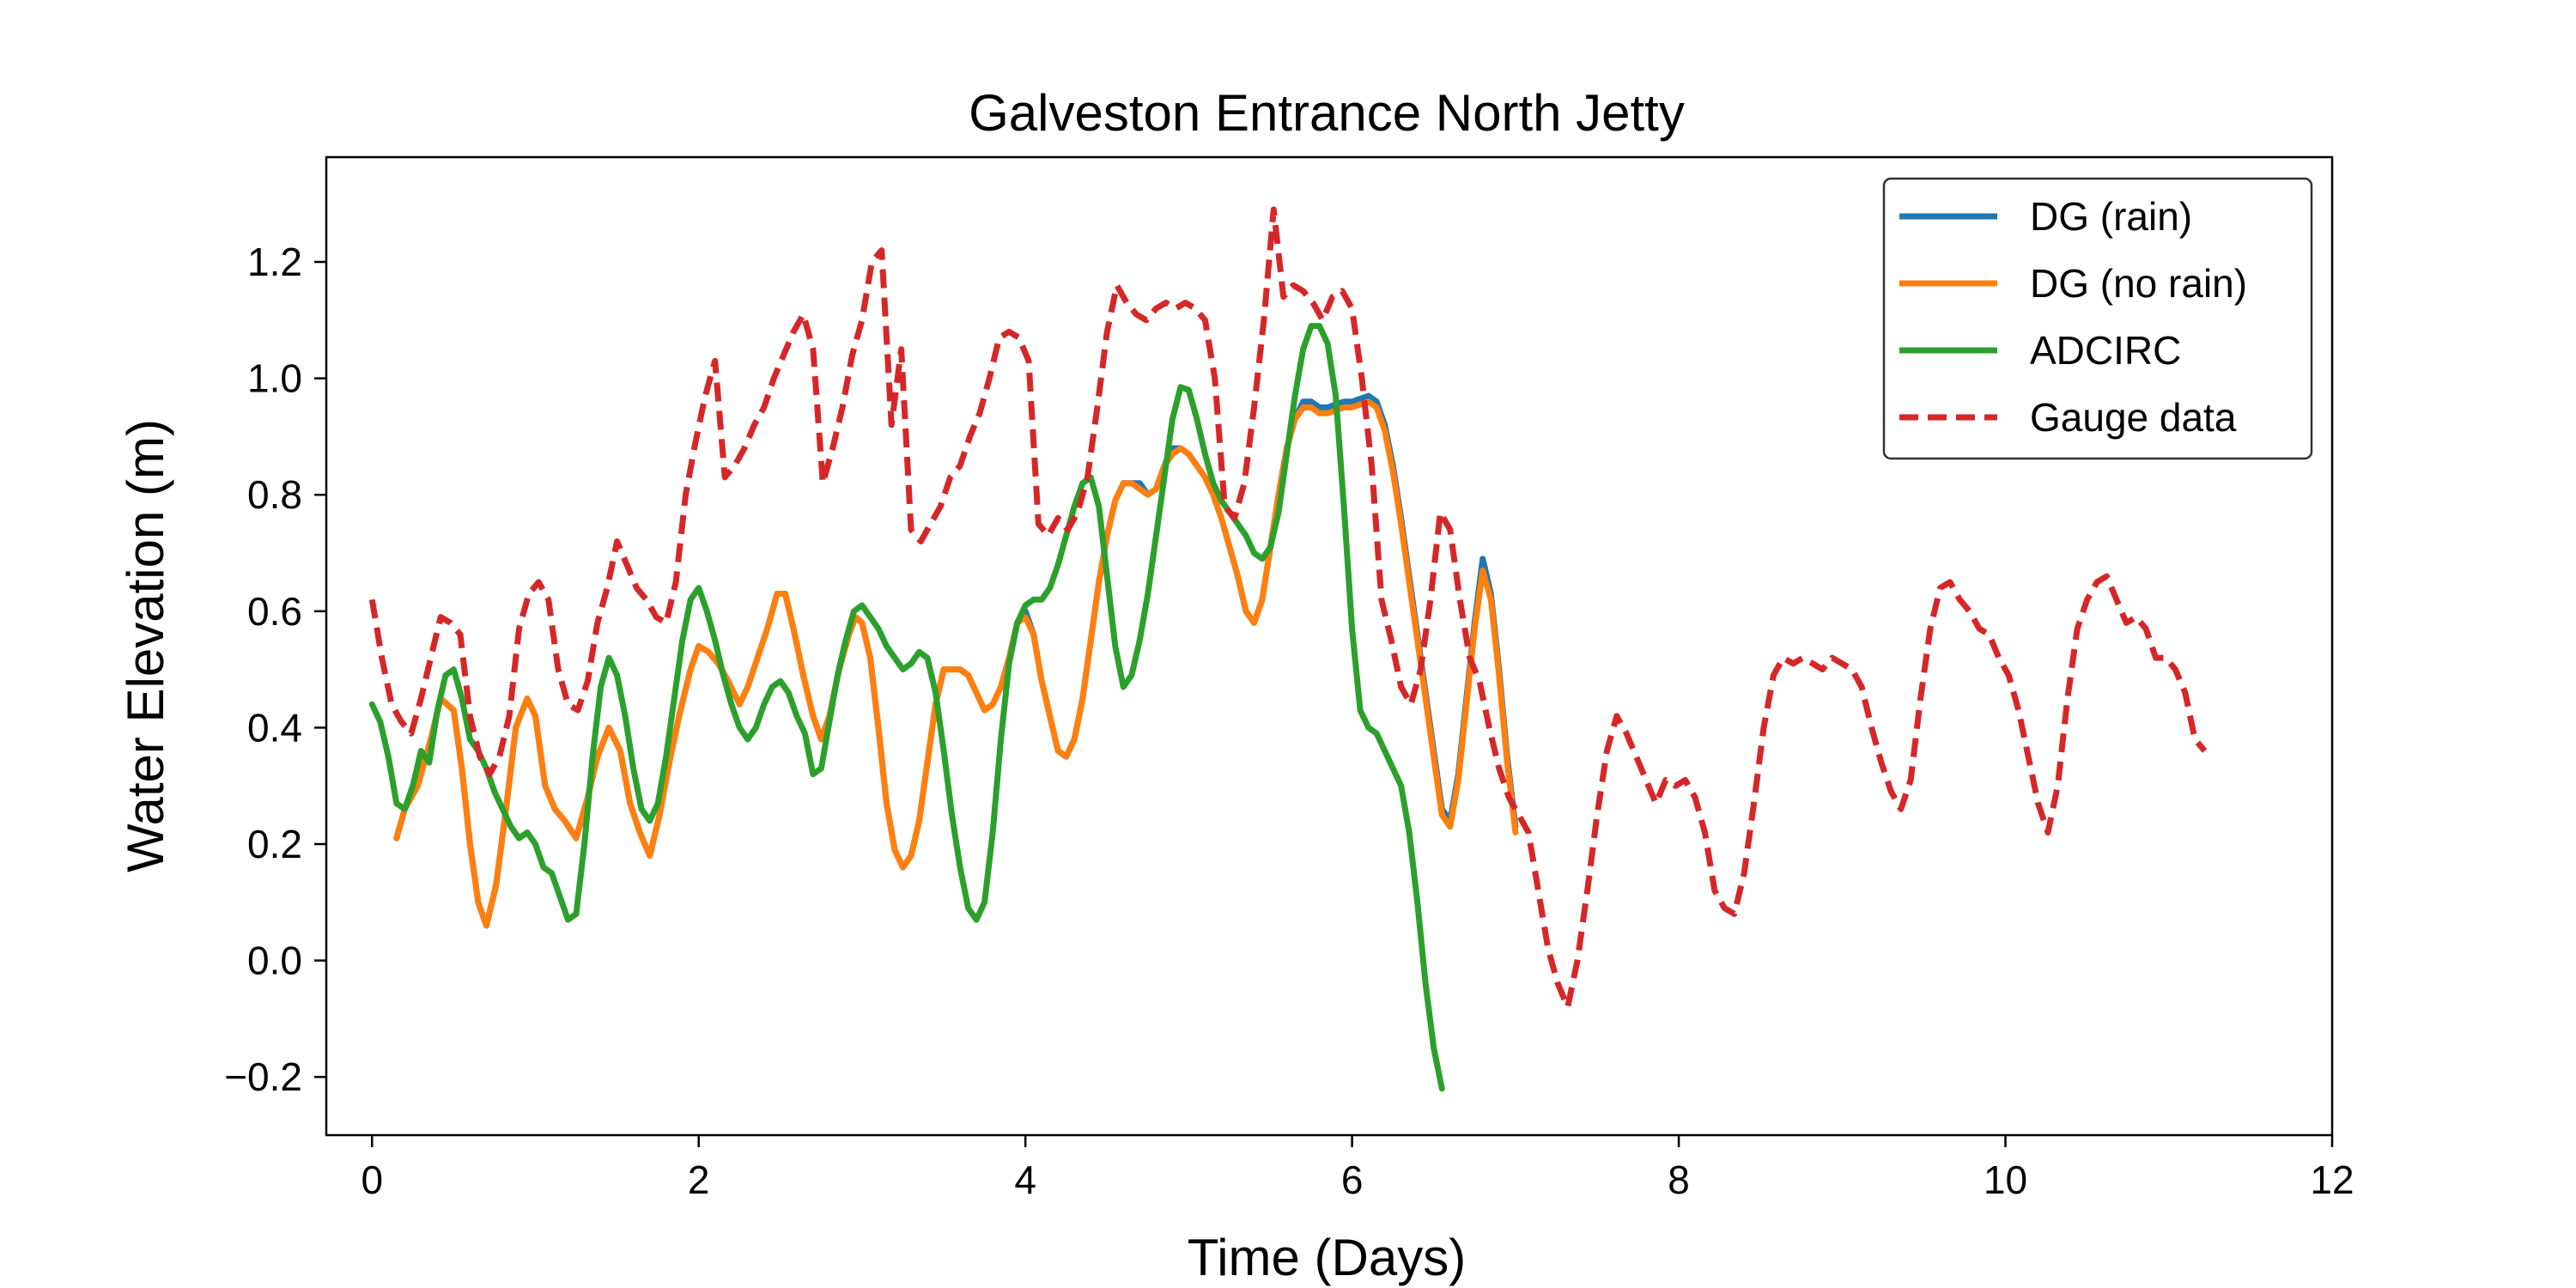 This screenshot has height=1288, width=2576. I want to click on legend-entry-label: DG (no rain), so click(2138, 283).